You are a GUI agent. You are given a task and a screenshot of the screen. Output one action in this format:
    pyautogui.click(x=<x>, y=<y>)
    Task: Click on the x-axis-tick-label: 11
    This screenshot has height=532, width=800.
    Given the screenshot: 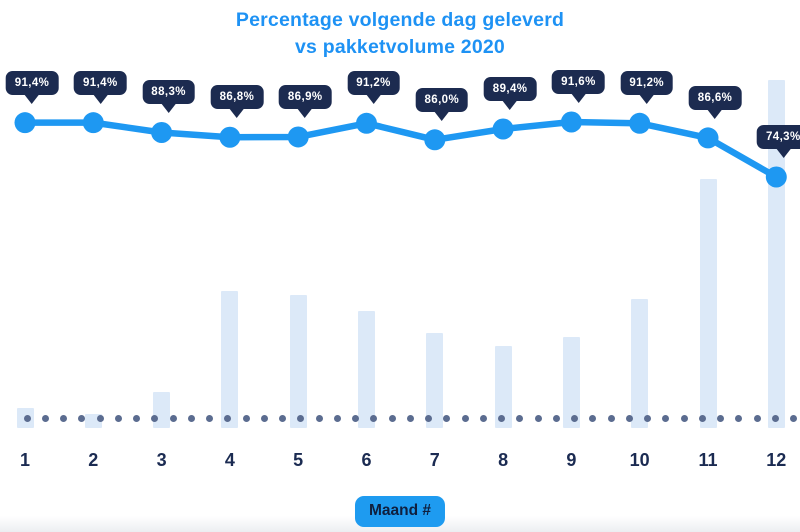 What is the action you would take?
    pyautogui.click(x=708, y=460)
    